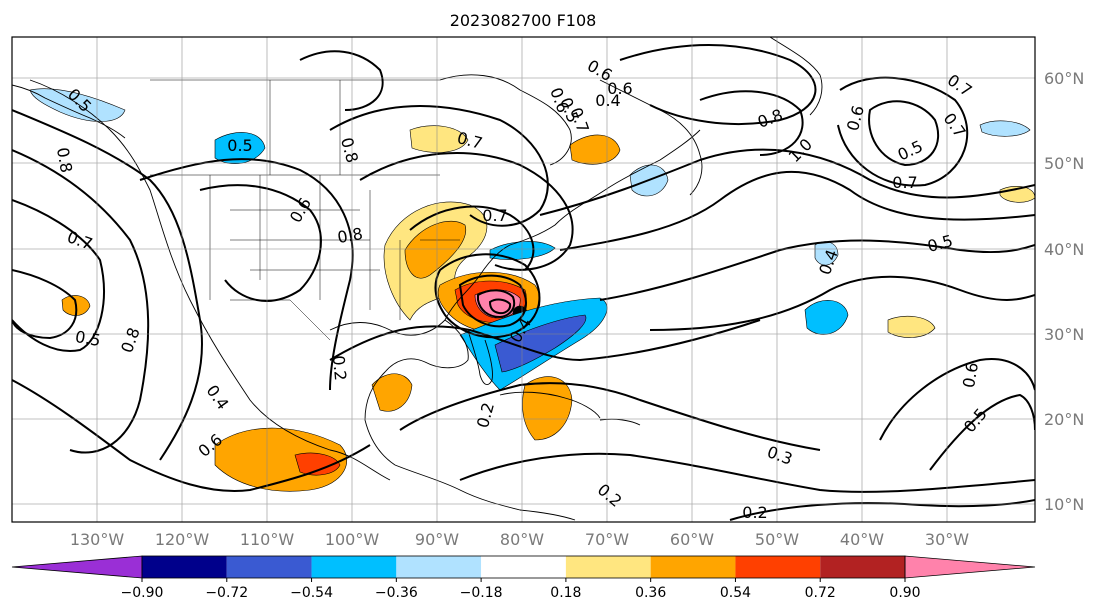 This screenshot has width=1105, height=615. What do you see at coordinates (540, 343) in the screenshot?
I see `anomaly-cold-atlantic-core` at bounding box center [540, 343].